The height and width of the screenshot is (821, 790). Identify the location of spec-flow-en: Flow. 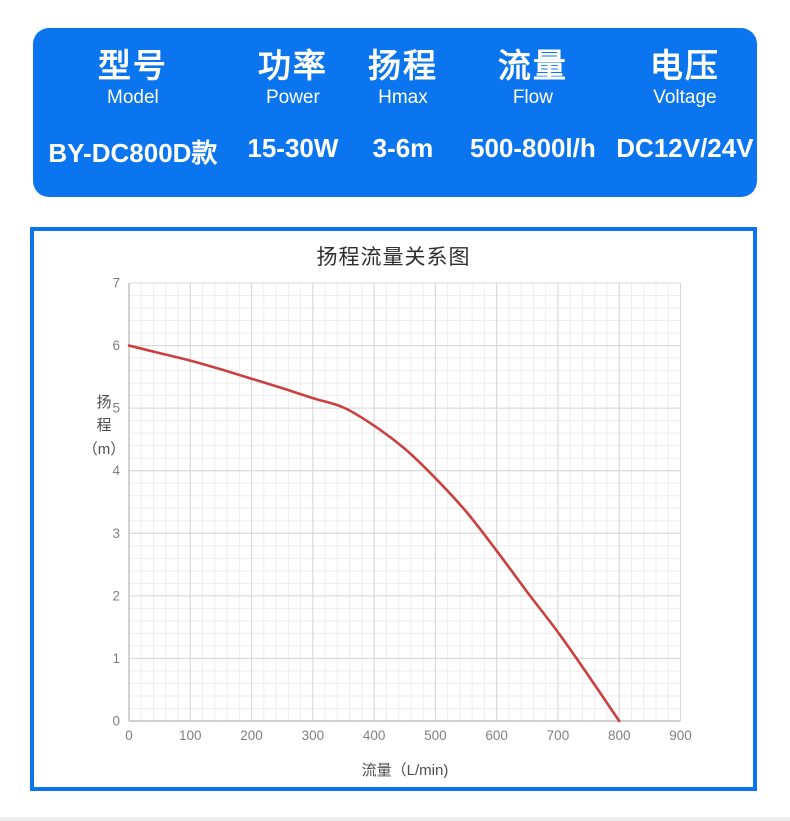
(532, 98).